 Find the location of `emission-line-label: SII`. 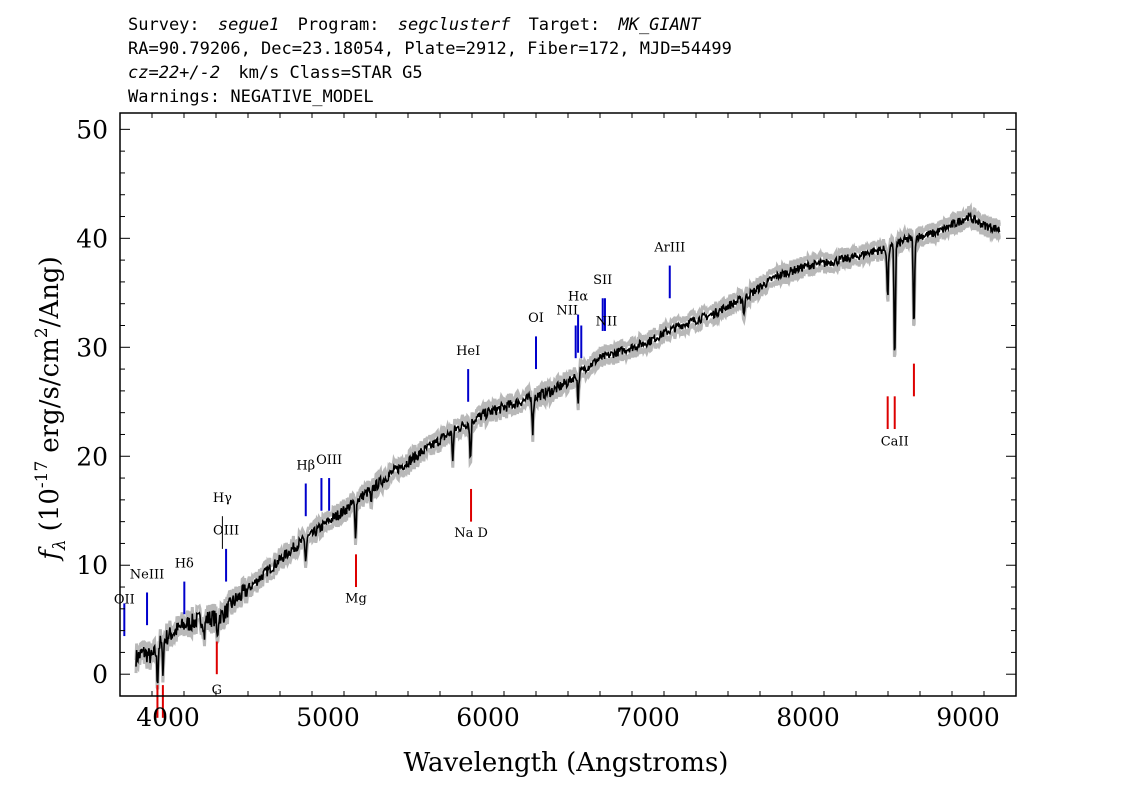

emission-line-label: SII is located at coordinates (602, 280).